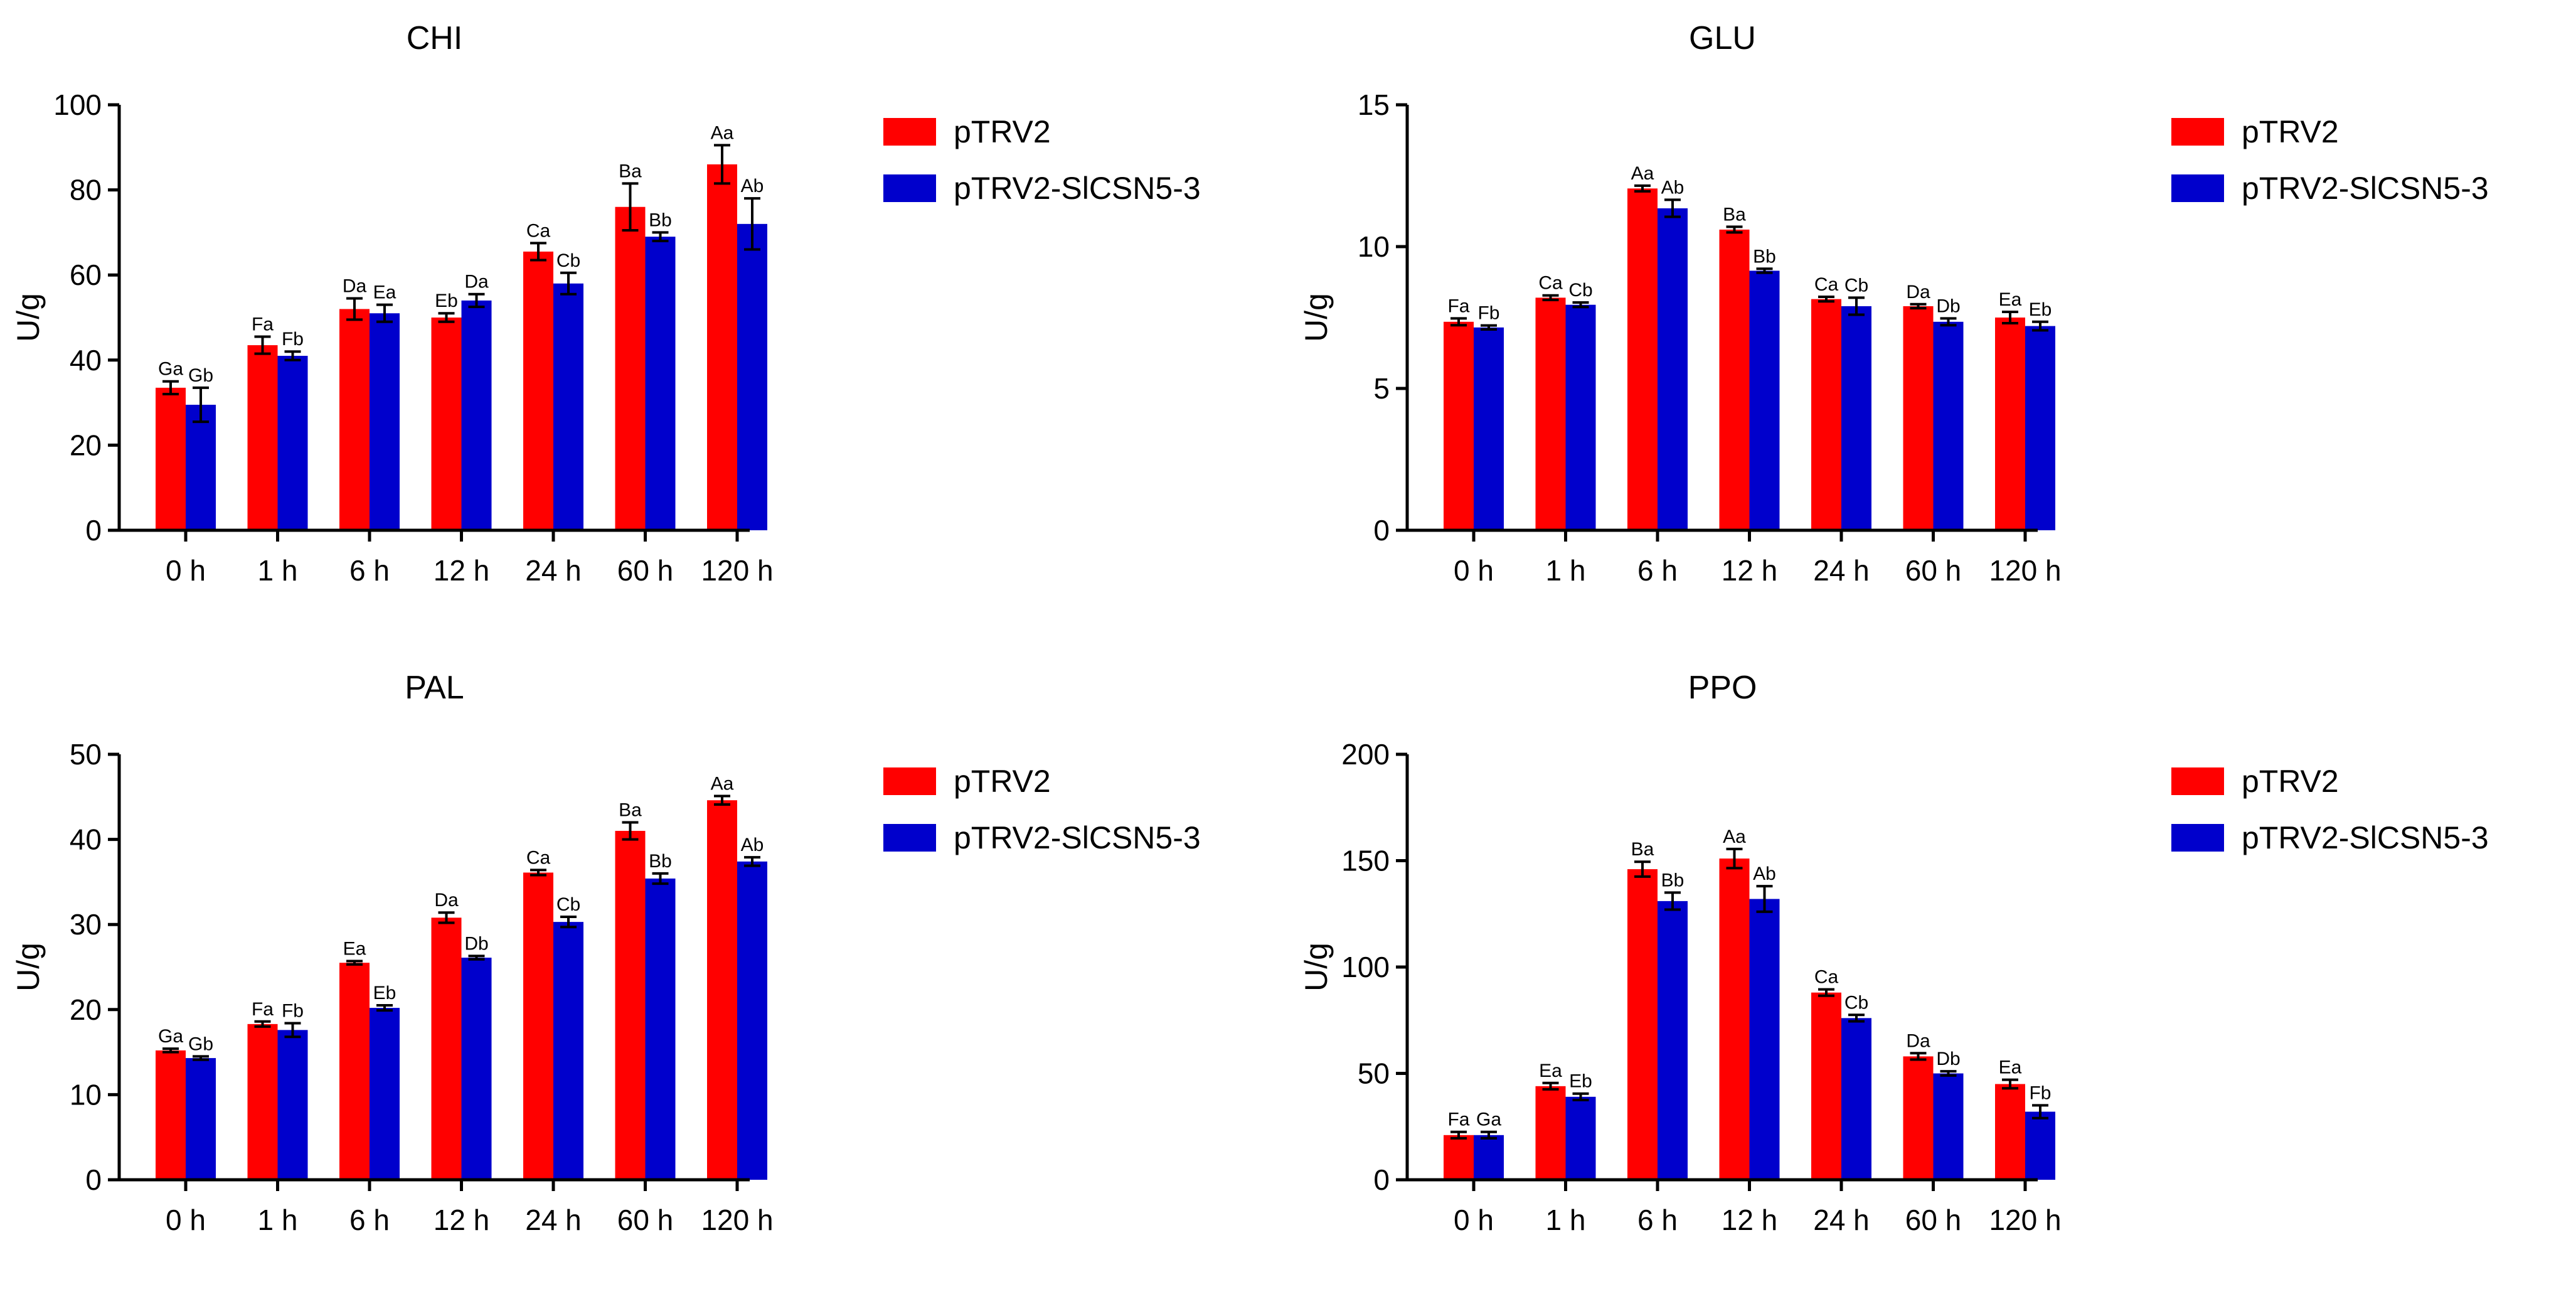 The width and height of the screenshot is (2576, 1299). What do you see at coordinates (2290, 781) in the screenshot?
I see `ppo-legend-label-0: pTRV2` at bounding box center [2290, 781].